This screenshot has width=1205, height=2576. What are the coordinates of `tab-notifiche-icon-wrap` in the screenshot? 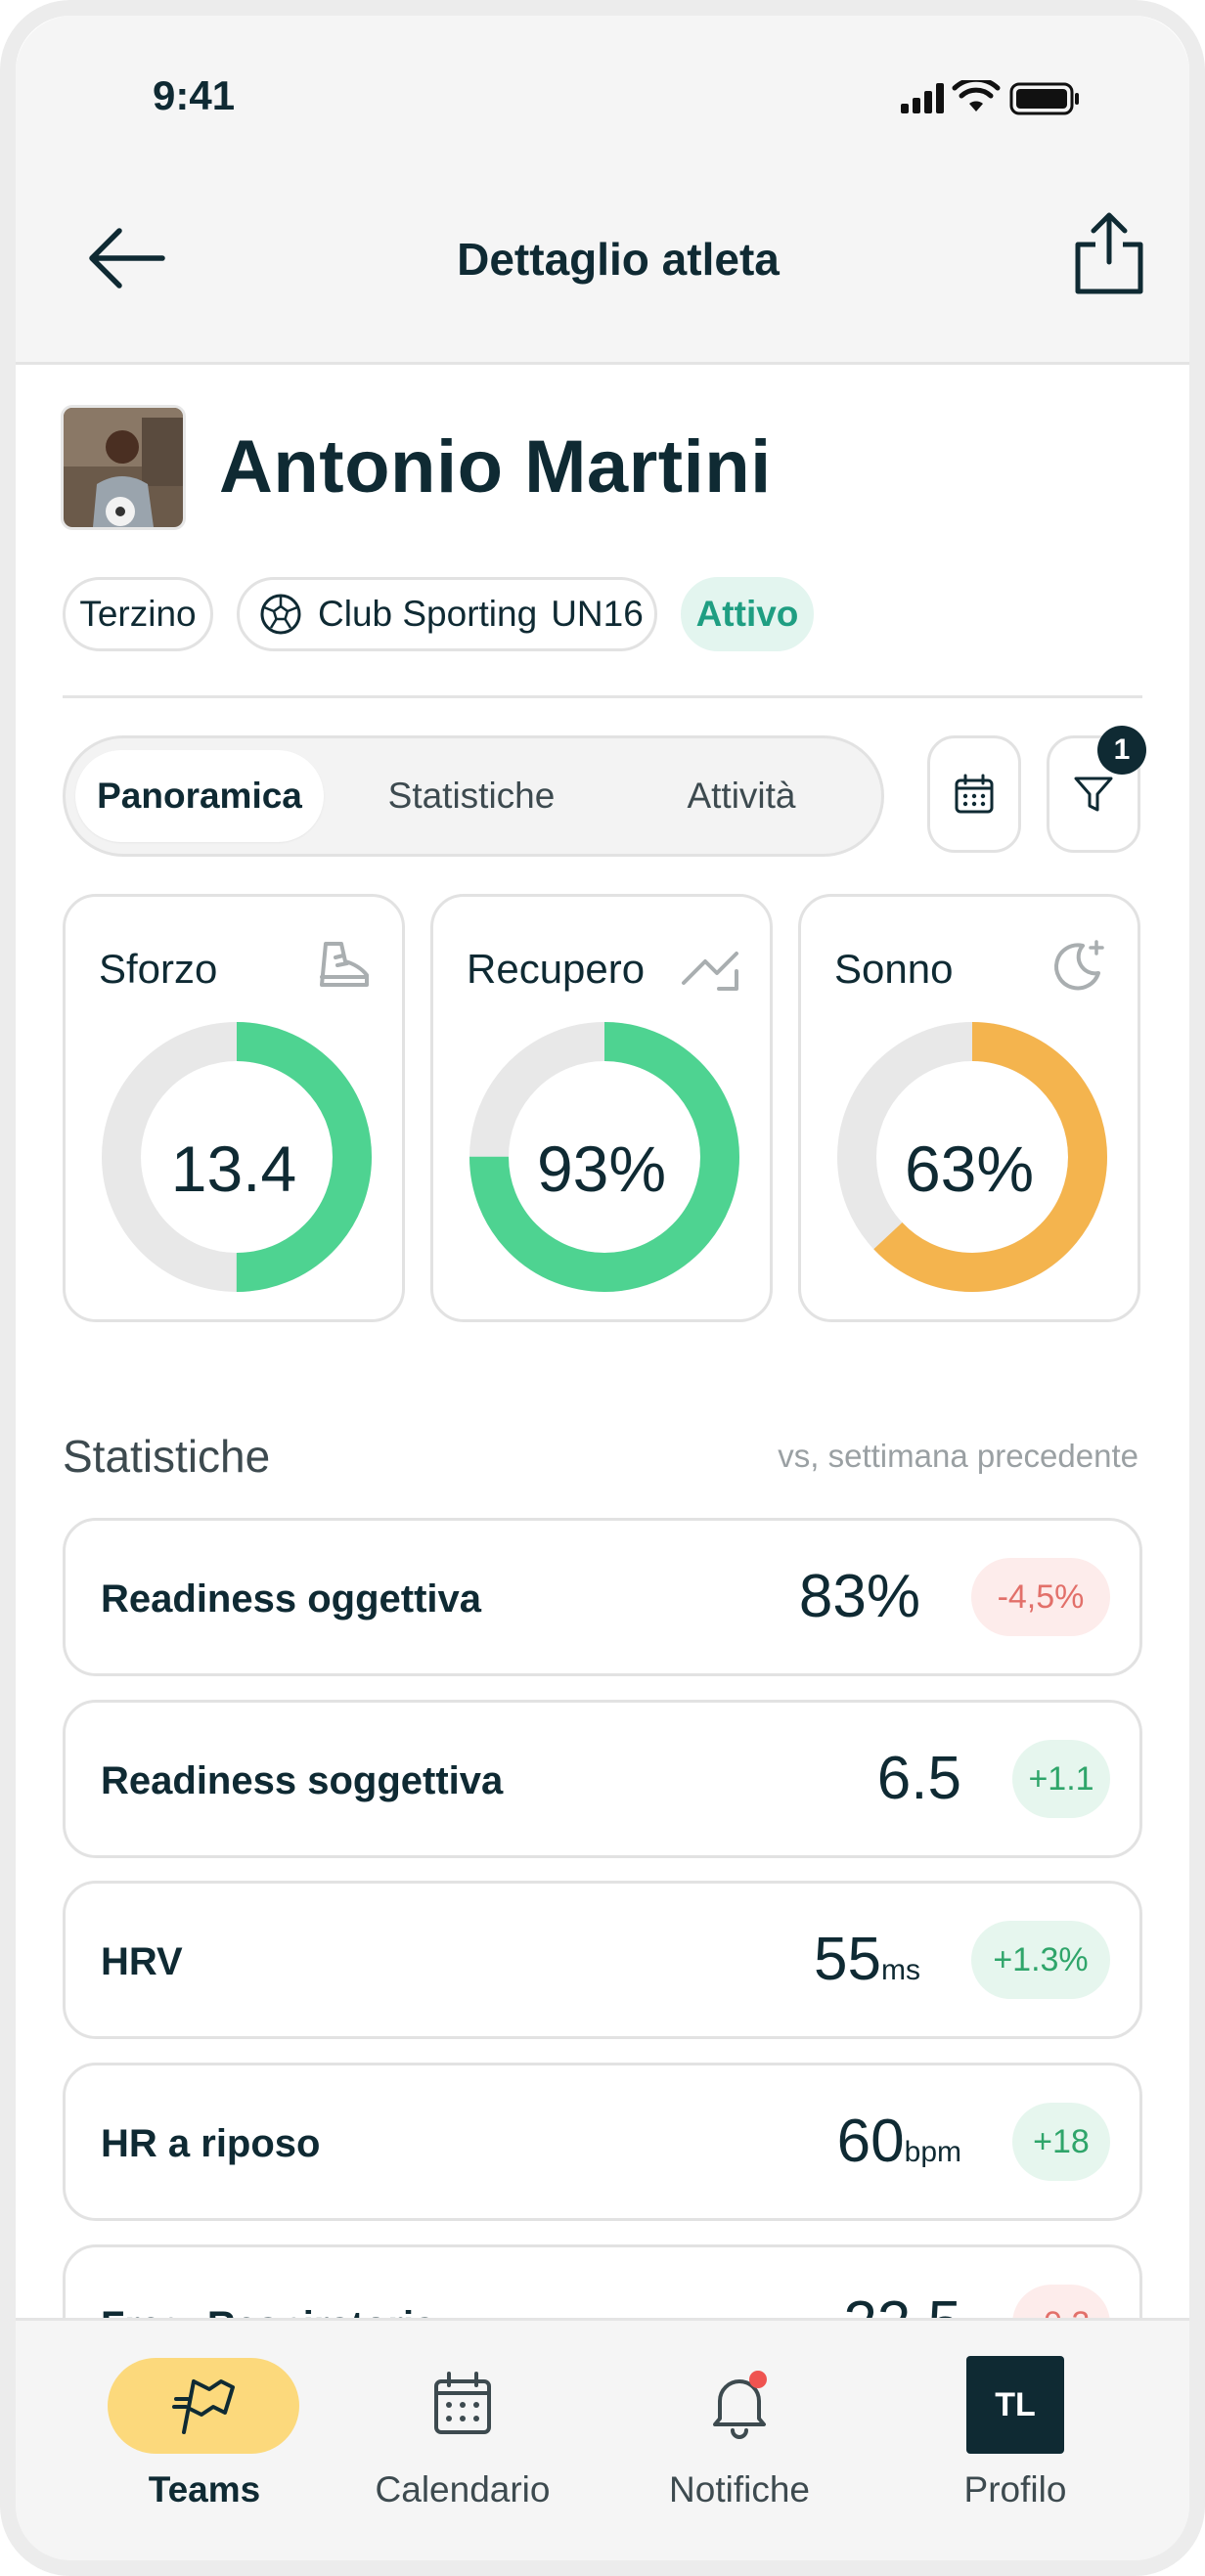 It's located at (739, 2405).